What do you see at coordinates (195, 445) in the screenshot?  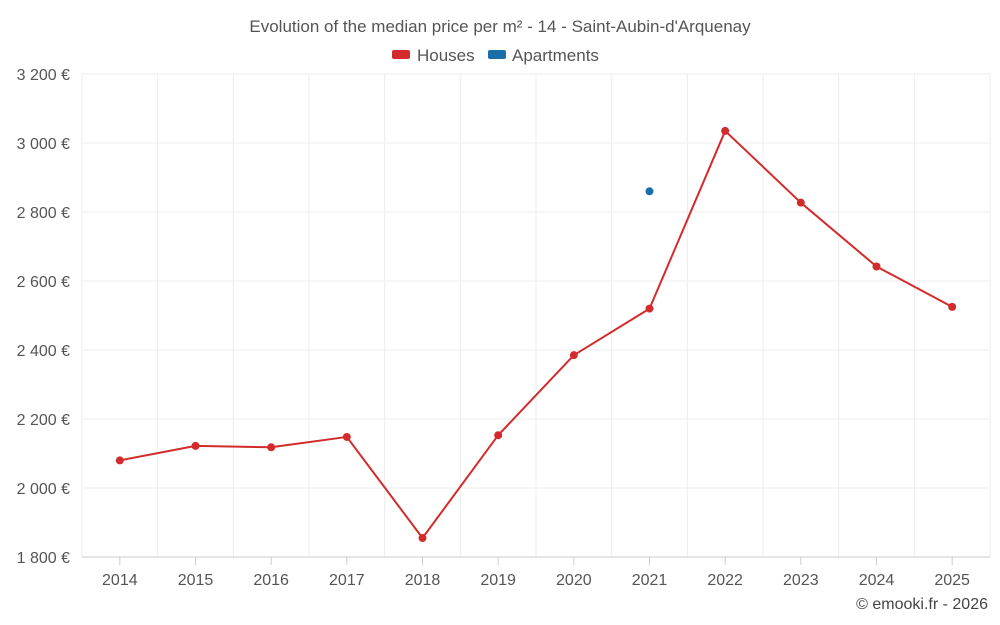 I see `houses-point-2015` at bounding box center [195, 445].